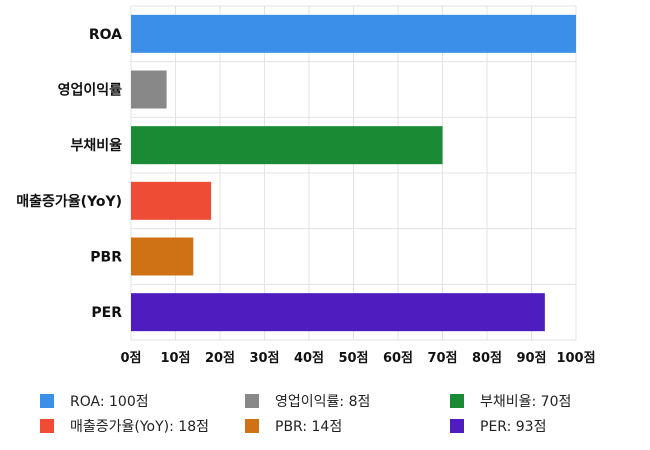  What do you see at coordinates (526, 402) in the screenshot?
I see `legend-label: 부채비율: 70점` at bounding box center [526, 402].